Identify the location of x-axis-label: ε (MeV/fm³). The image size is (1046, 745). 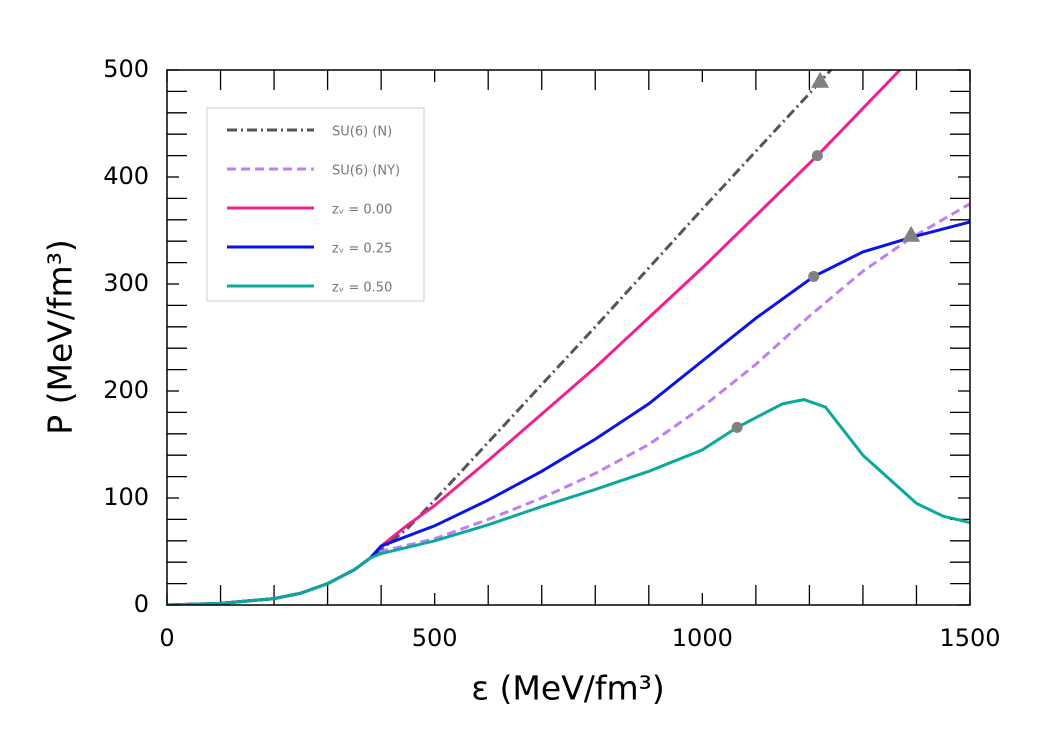
(568, 688).